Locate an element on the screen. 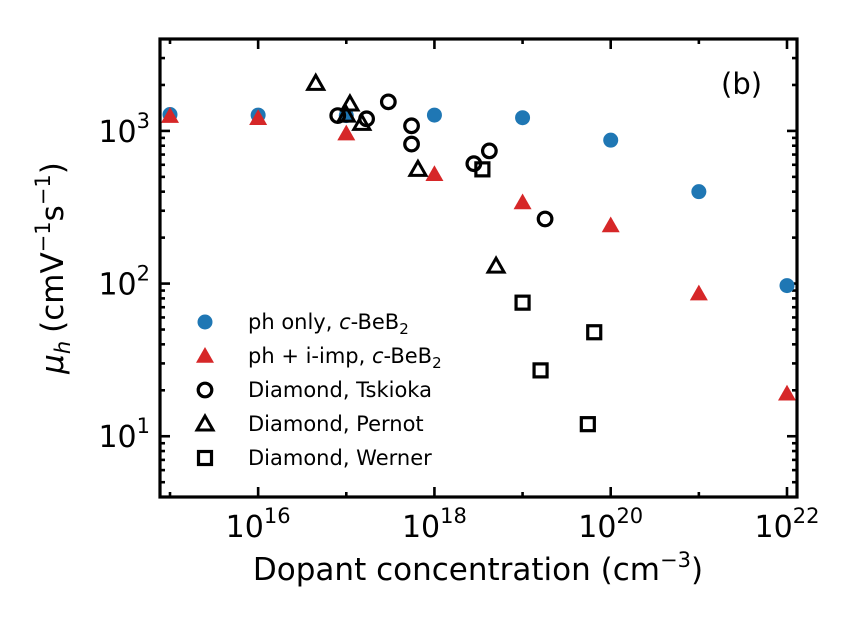 This screenshot has width=847, height=635. legend-item: Diamond, Pernot is located at coordinates (309, 424).